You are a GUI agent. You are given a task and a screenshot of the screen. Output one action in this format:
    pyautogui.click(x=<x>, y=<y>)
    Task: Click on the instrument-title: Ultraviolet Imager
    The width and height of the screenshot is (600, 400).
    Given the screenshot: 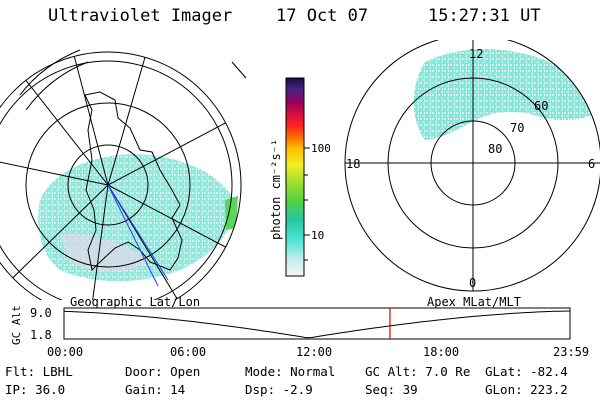 What is the action you would take?
    pyautogui.click(x=140, y=16)
    